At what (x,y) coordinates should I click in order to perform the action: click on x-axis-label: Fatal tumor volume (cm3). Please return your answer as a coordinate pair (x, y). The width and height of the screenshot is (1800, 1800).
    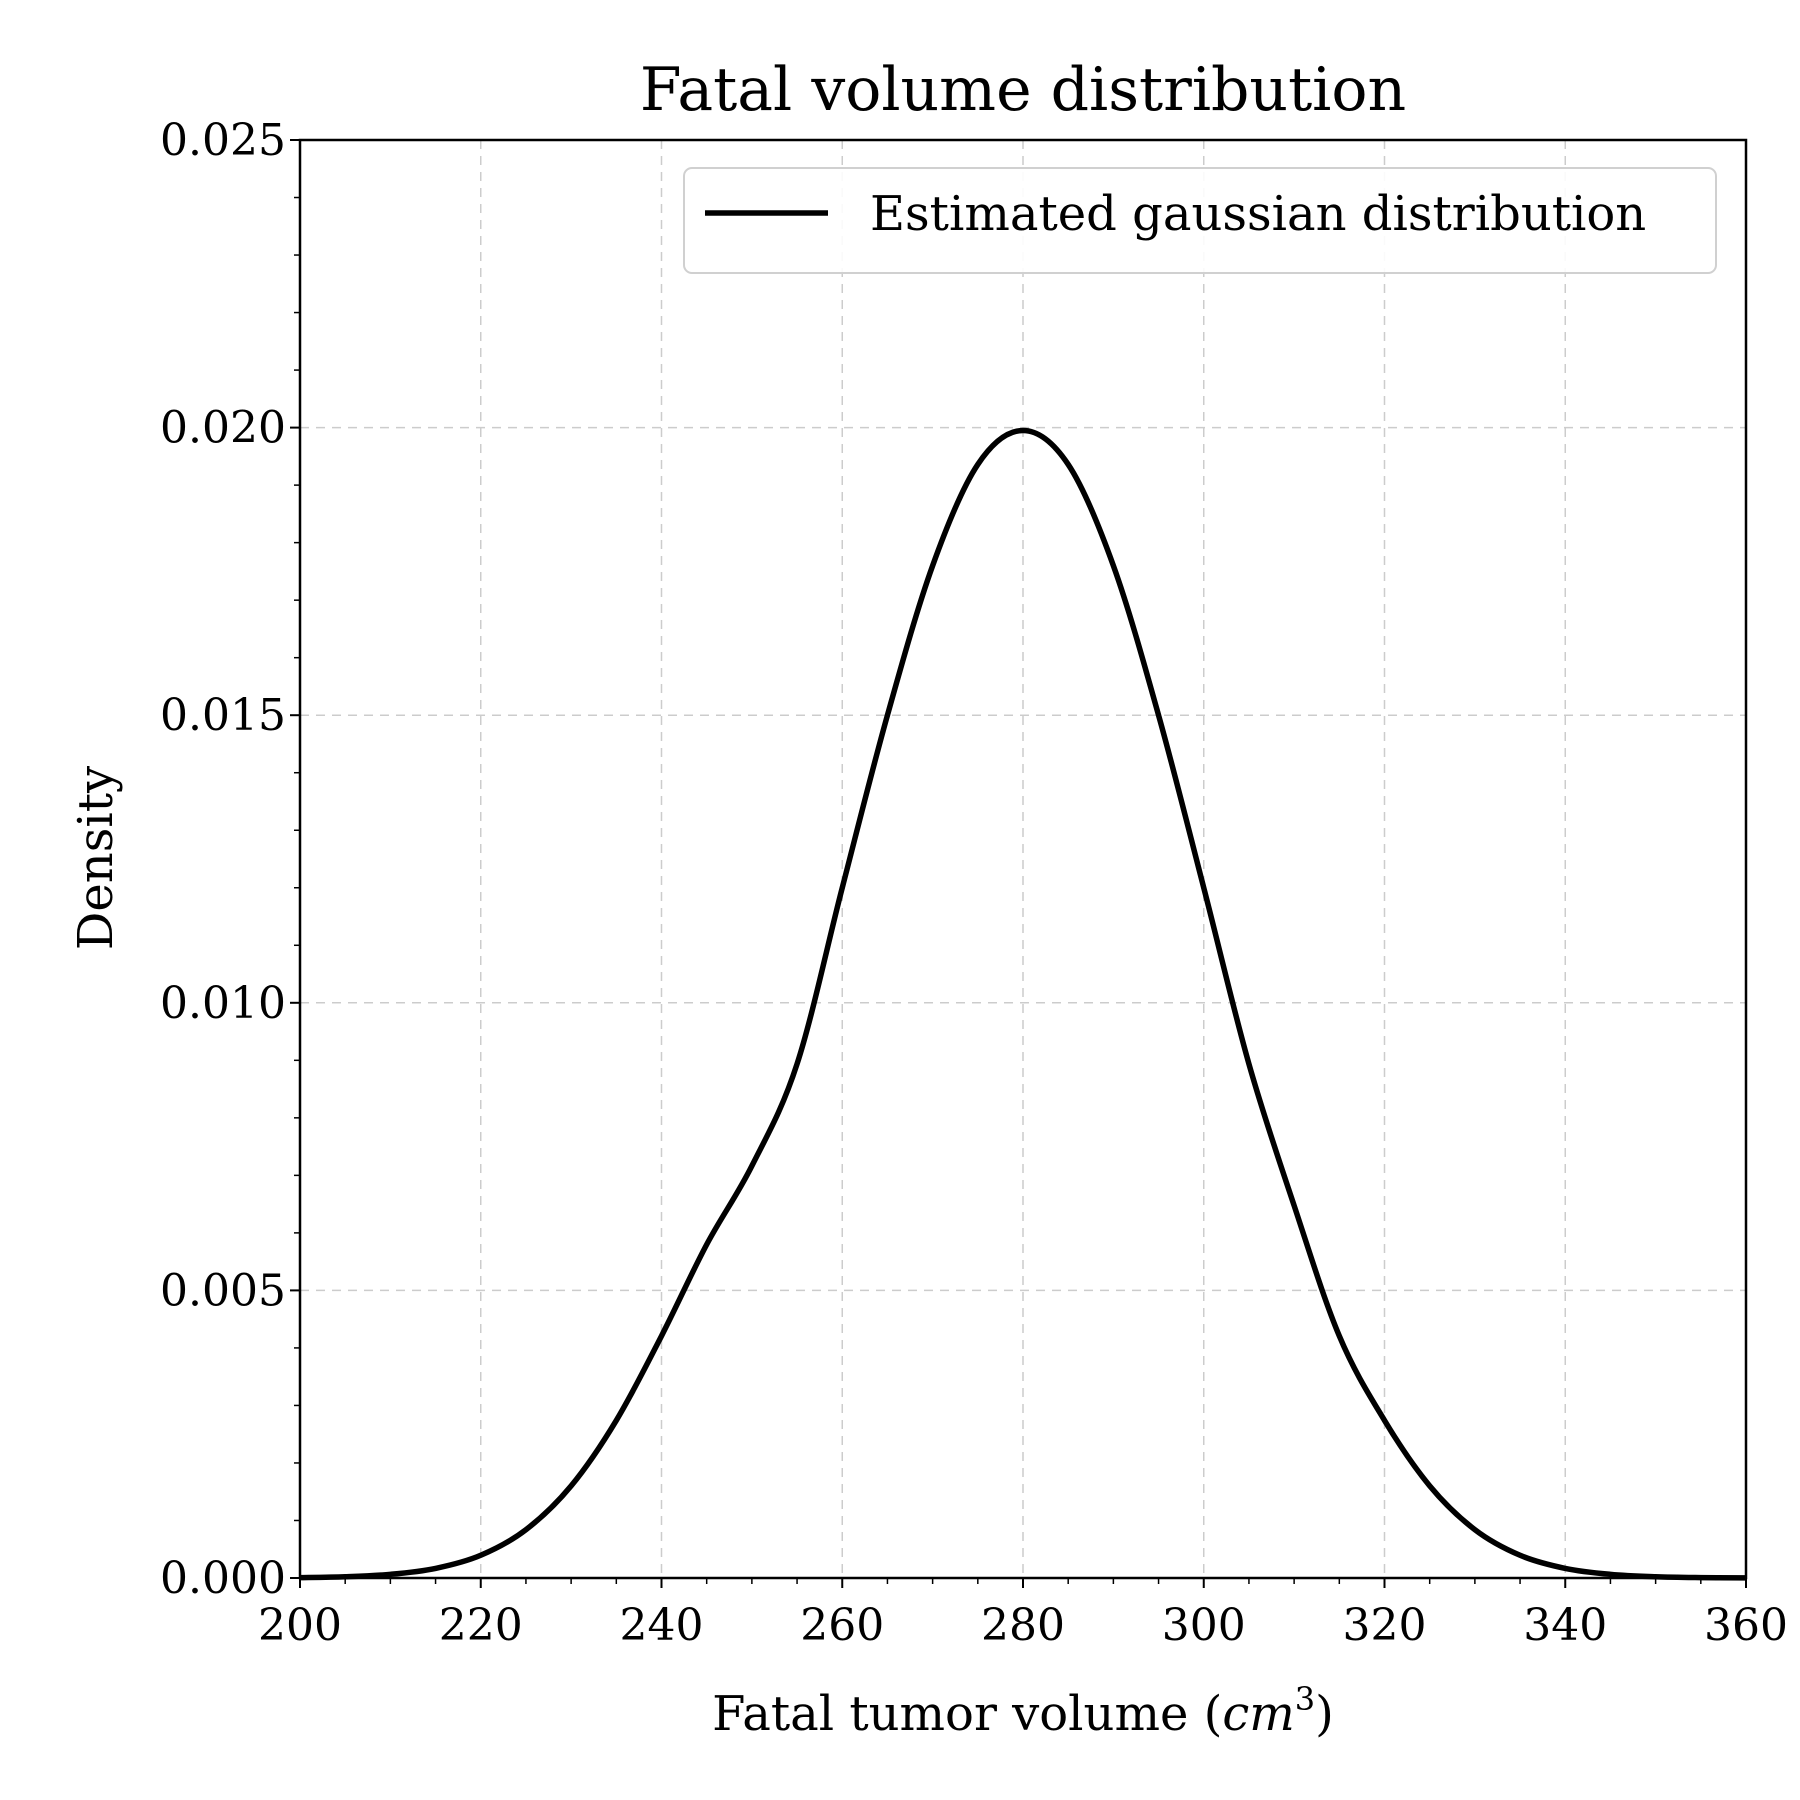
    Looking at the image, I should click on (1023, 1711).